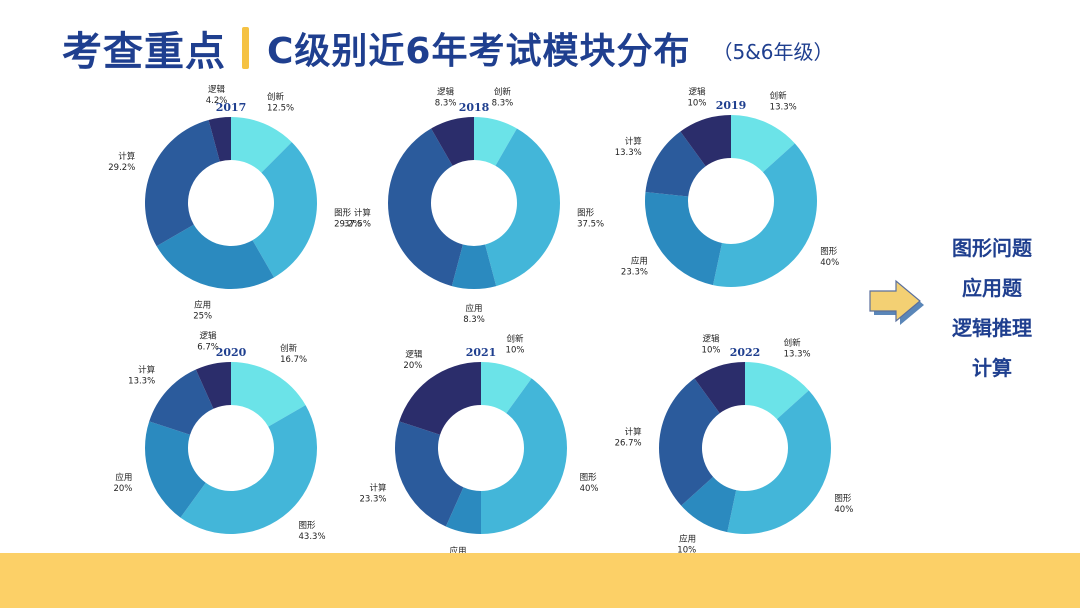  What do you see at coordinates (293, 360) in the screenshot?
I see `slice-value: 16.7%` at bounding box center [293, 360].